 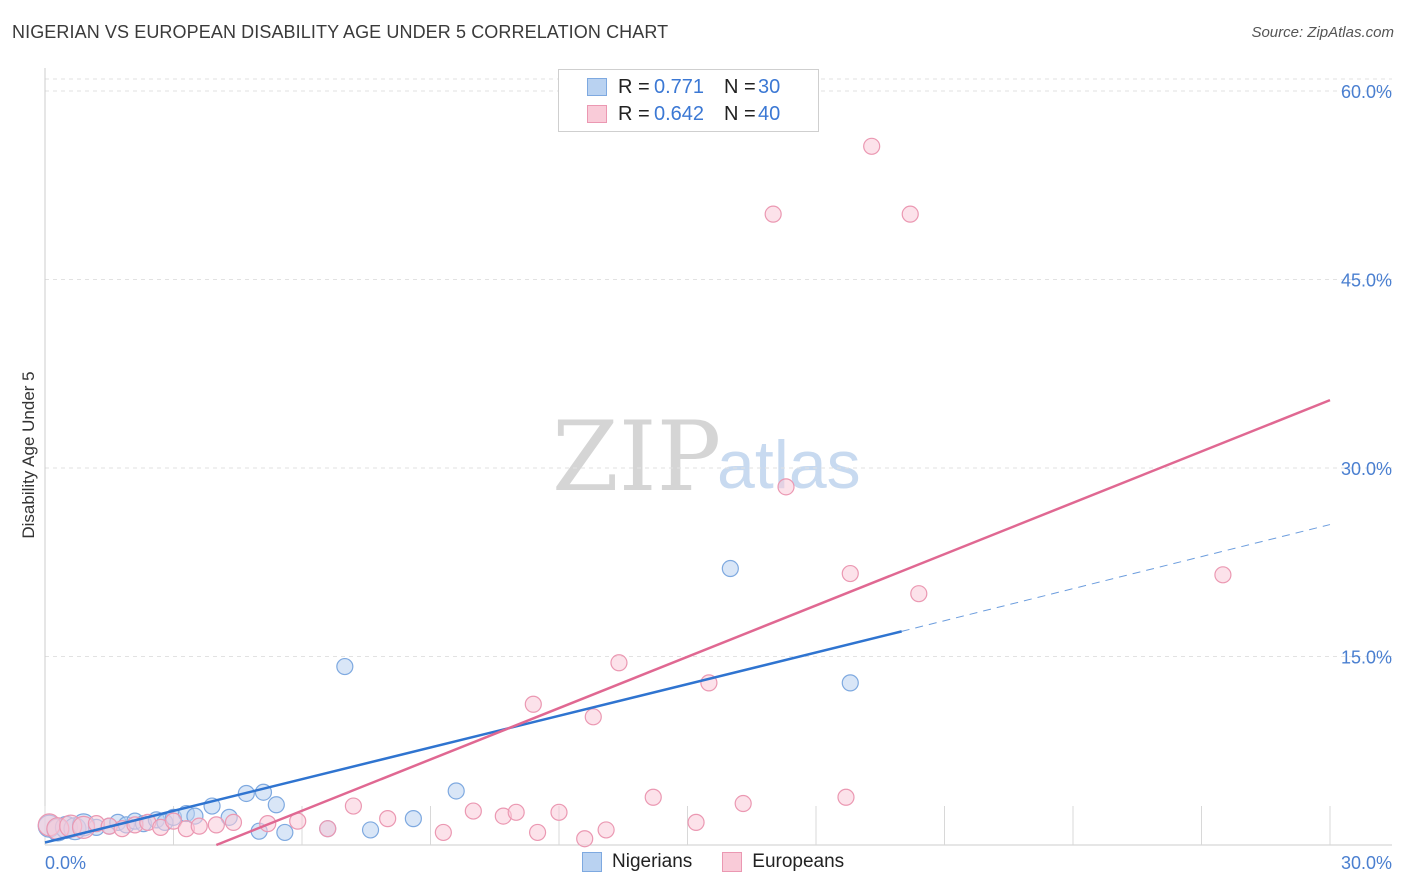 What do you see at coordinates (679, 113) in the screenshot?
I see `legend-r-value: 0.642` at bounding box center [679, 113].